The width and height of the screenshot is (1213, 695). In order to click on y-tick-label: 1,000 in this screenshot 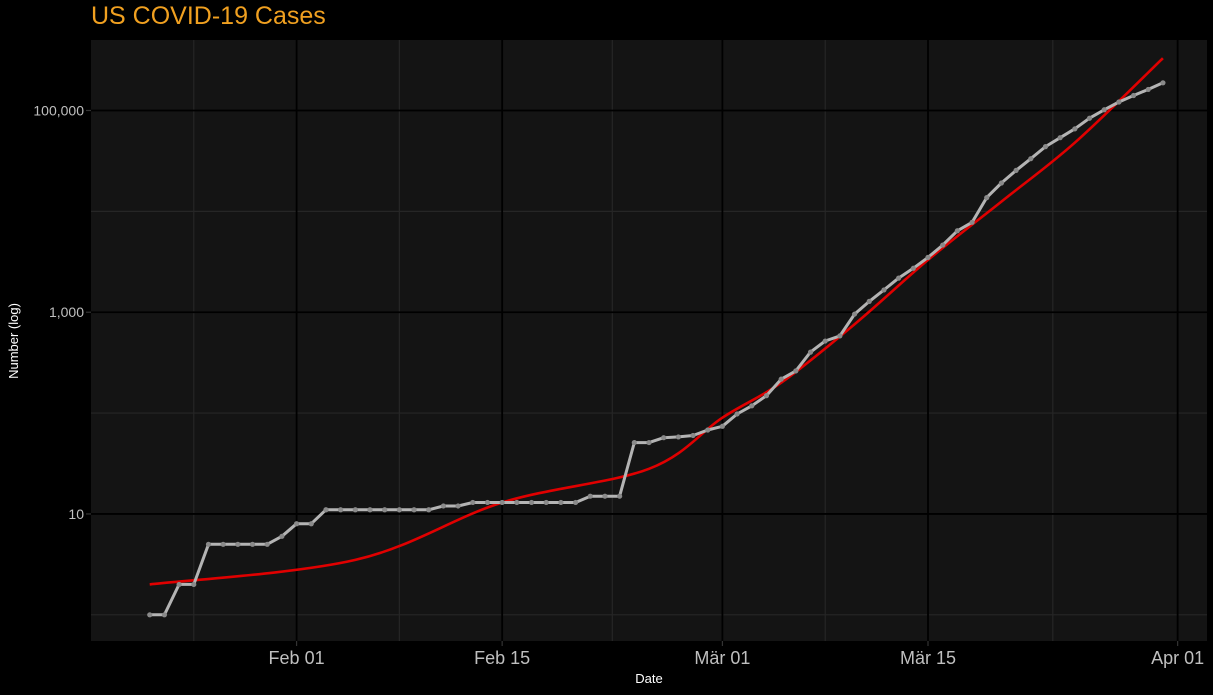, I will do `click(66, 312)`.